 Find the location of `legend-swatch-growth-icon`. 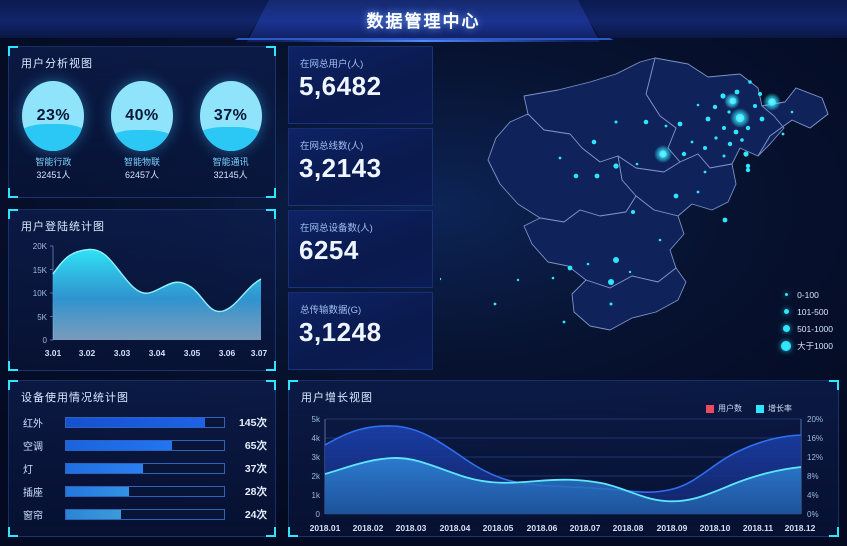

legend-swatch-growth-icon is located at coordinates (760, 408).